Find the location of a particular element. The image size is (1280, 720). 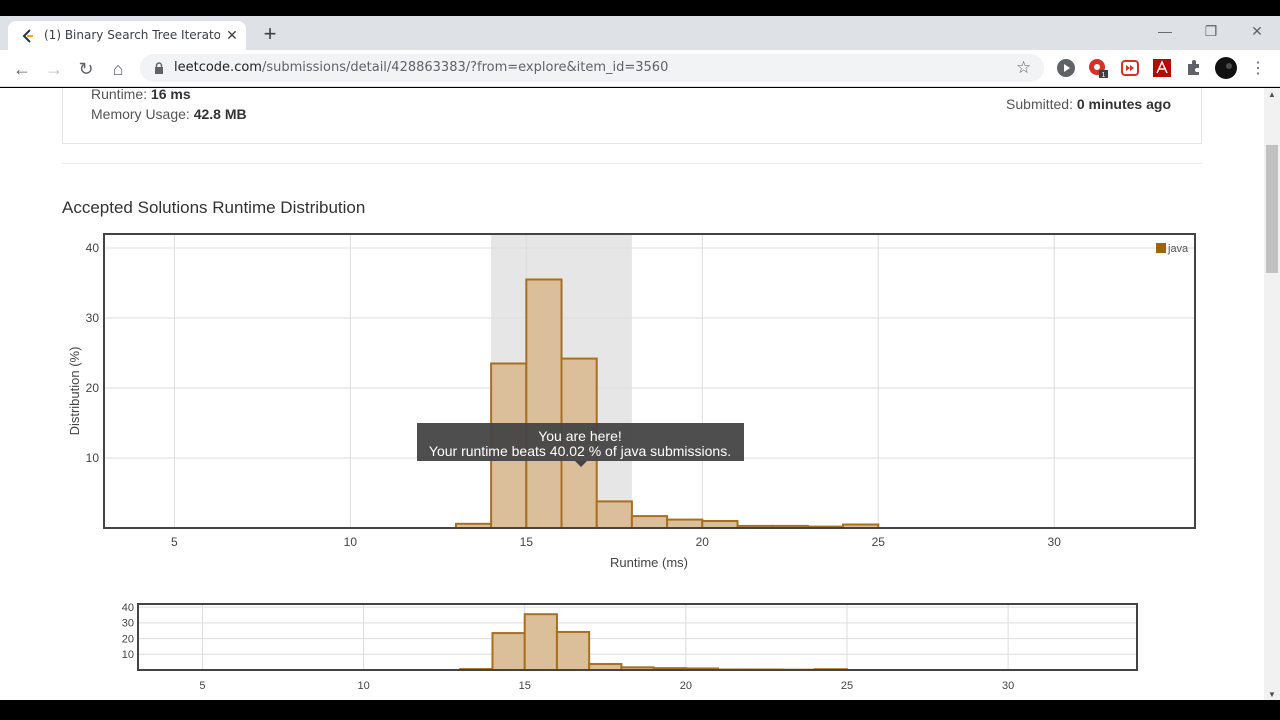

legend-label: java is located at coordinates (1178, 249).